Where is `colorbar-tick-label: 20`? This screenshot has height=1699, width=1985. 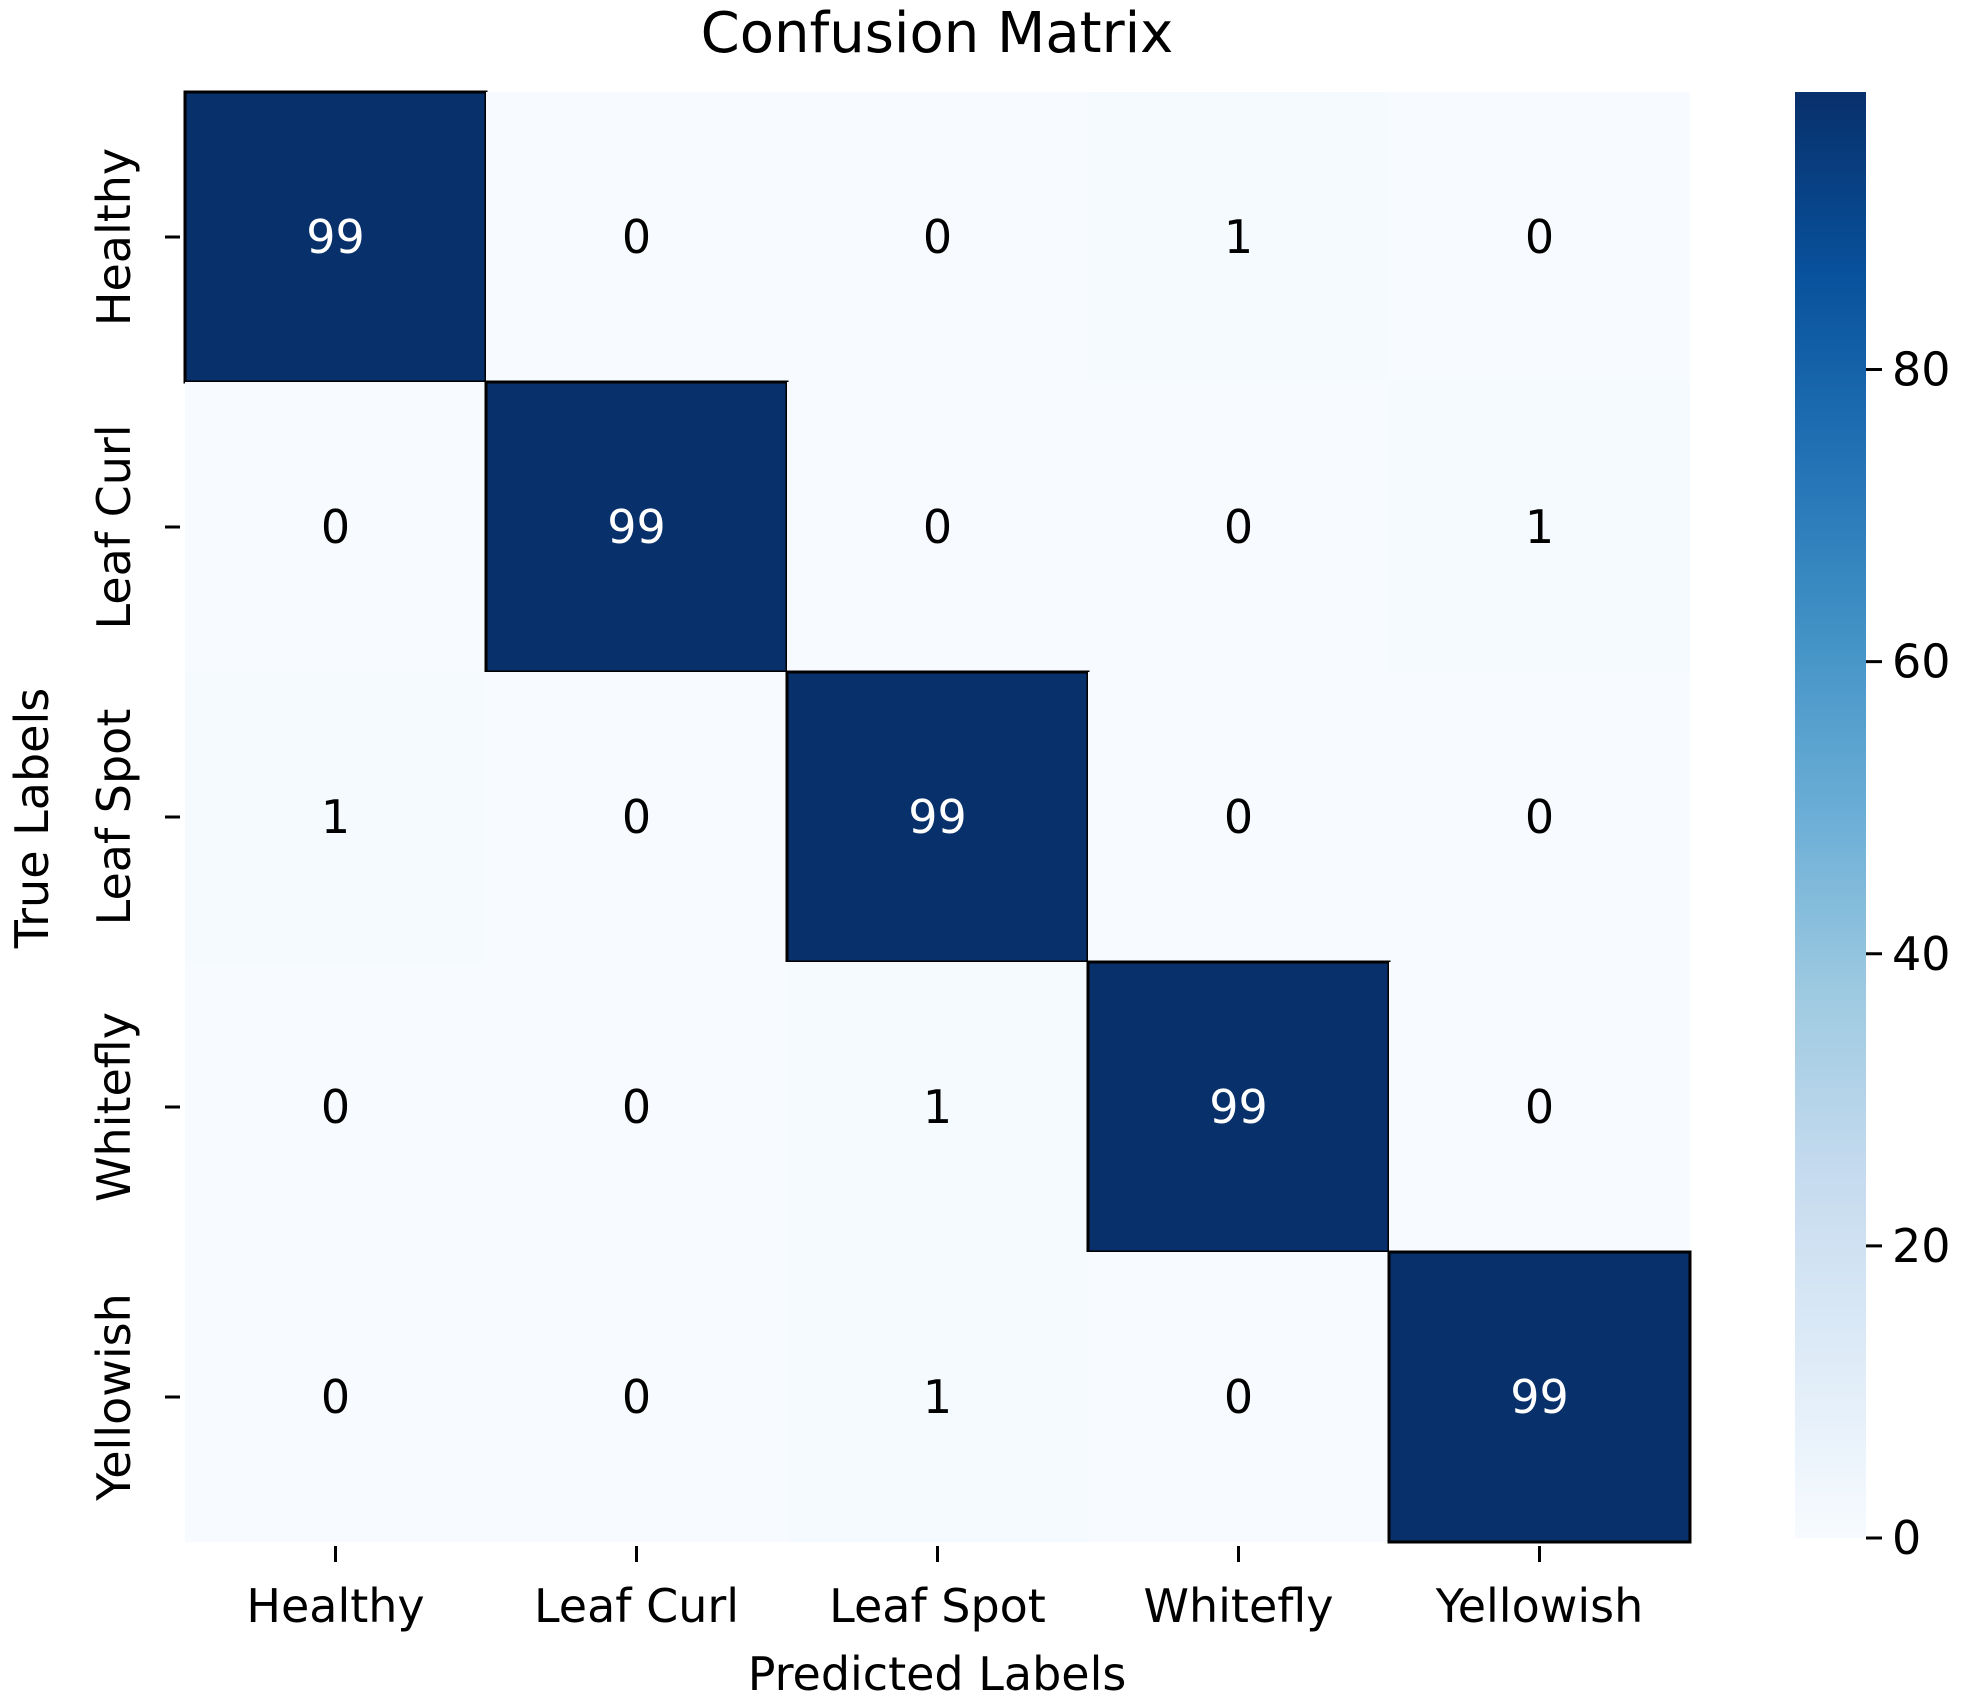
colorbar-tick-label: 20 is located at coordinates (1921, 1246).